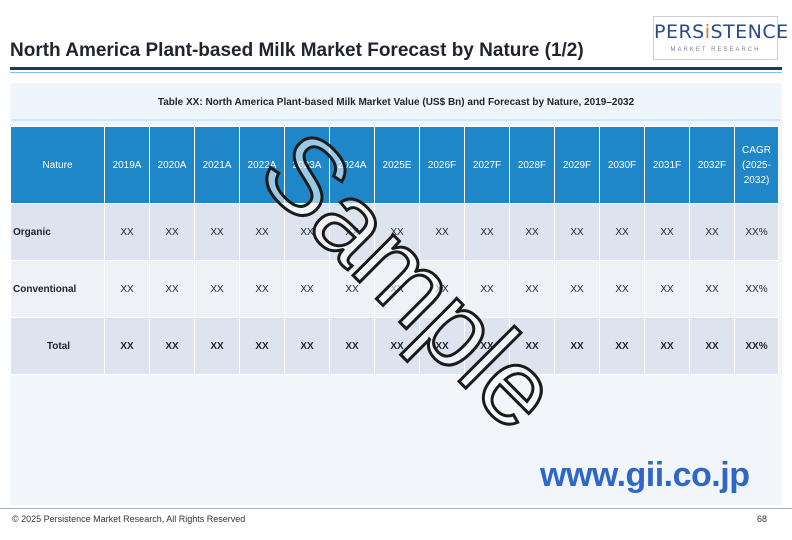 The height and width of the screenshot is (540, 792). What do you see at coordinates (57, 346) in the screenshot?
I see `row-label: Total` at bounding box center [57, 346].